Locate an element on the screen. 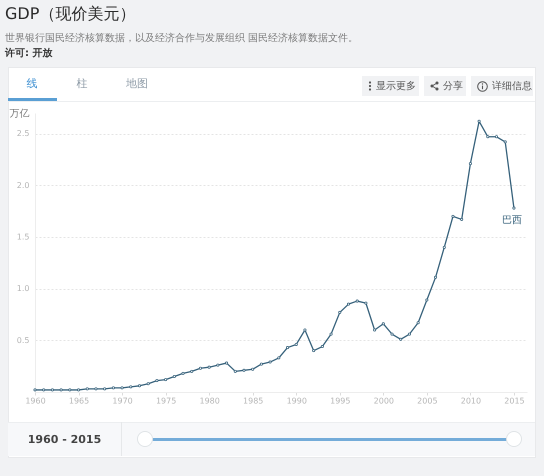  x-tick-label: 1995 is located at coordinates (340, 401).